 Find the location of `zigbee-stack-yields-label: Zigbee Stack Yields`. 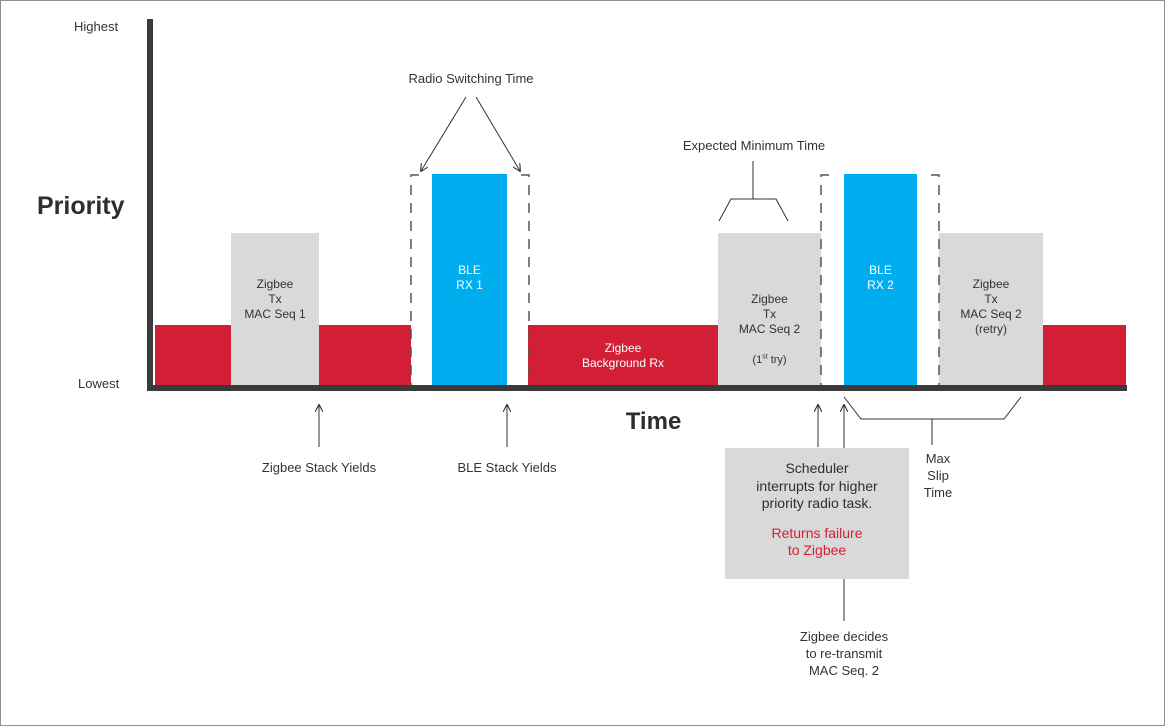

zigbee-stack-yields-label: Zigbee Stack Yields is located at coordinates (319, 467).